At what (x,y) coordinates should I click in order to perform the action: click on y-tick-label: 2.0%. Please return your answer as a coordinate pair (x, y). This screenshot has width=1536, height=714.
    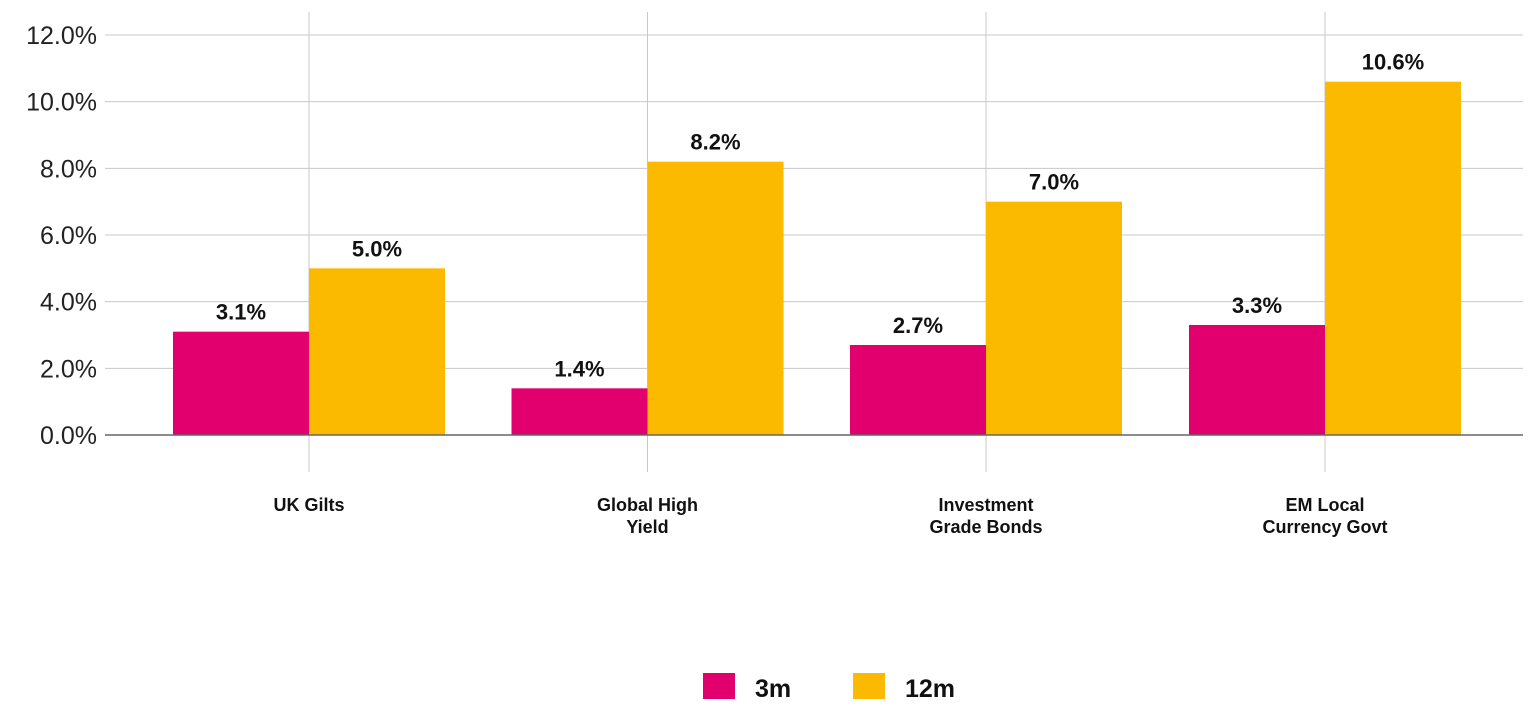
    Looking at the image, I should click on (68, 369).